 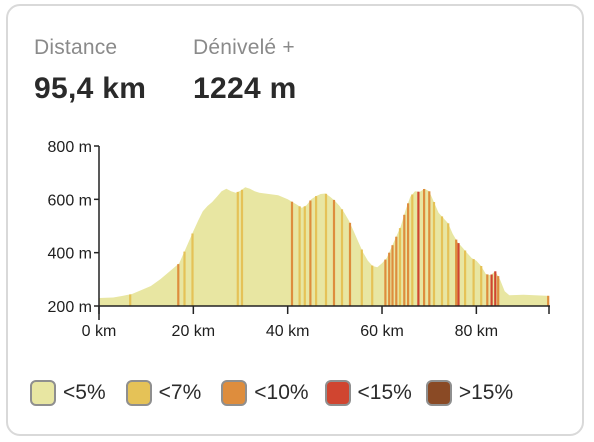 I want to click on distance-stat: Distance 95,4 km, so click(x=90, y=71).